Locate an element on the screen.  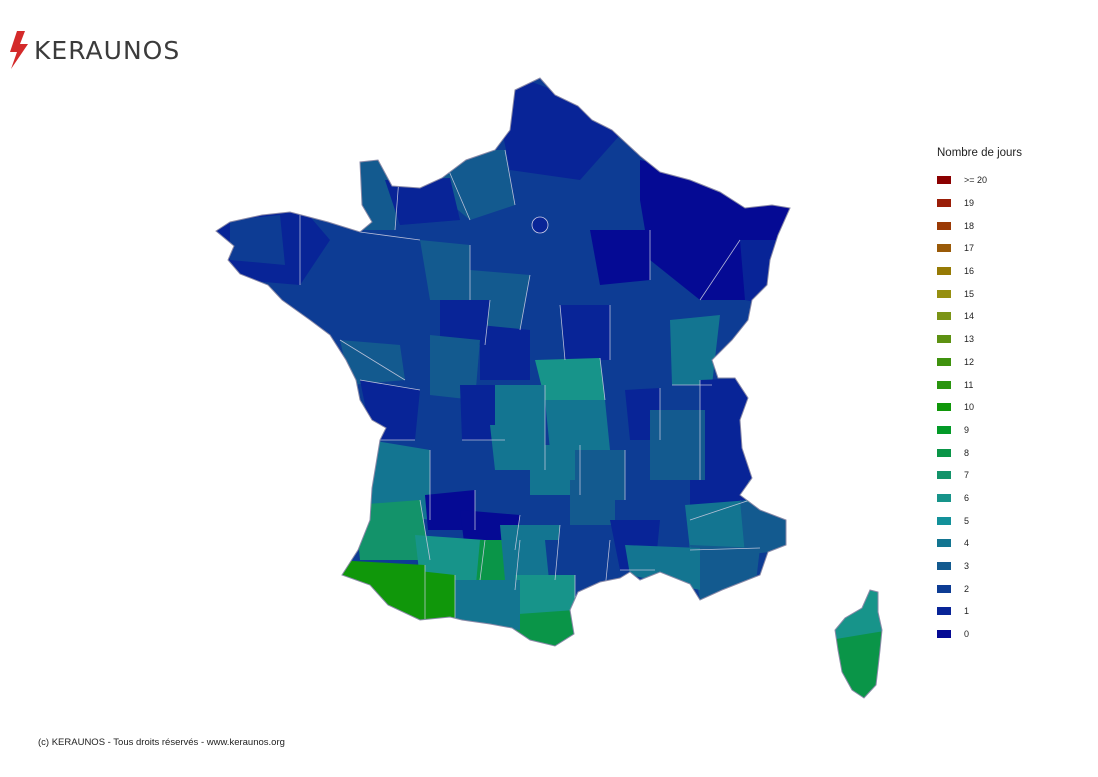
legend-label: 14 is located at coordinates (969, 316).